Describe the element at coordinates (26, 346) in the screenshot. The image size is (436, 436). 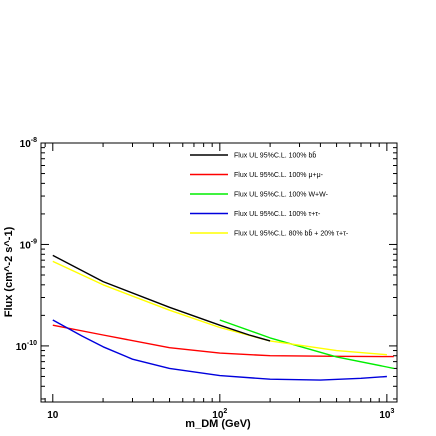
I see `y-tick-label: 10⁻¹⁰` at that location.